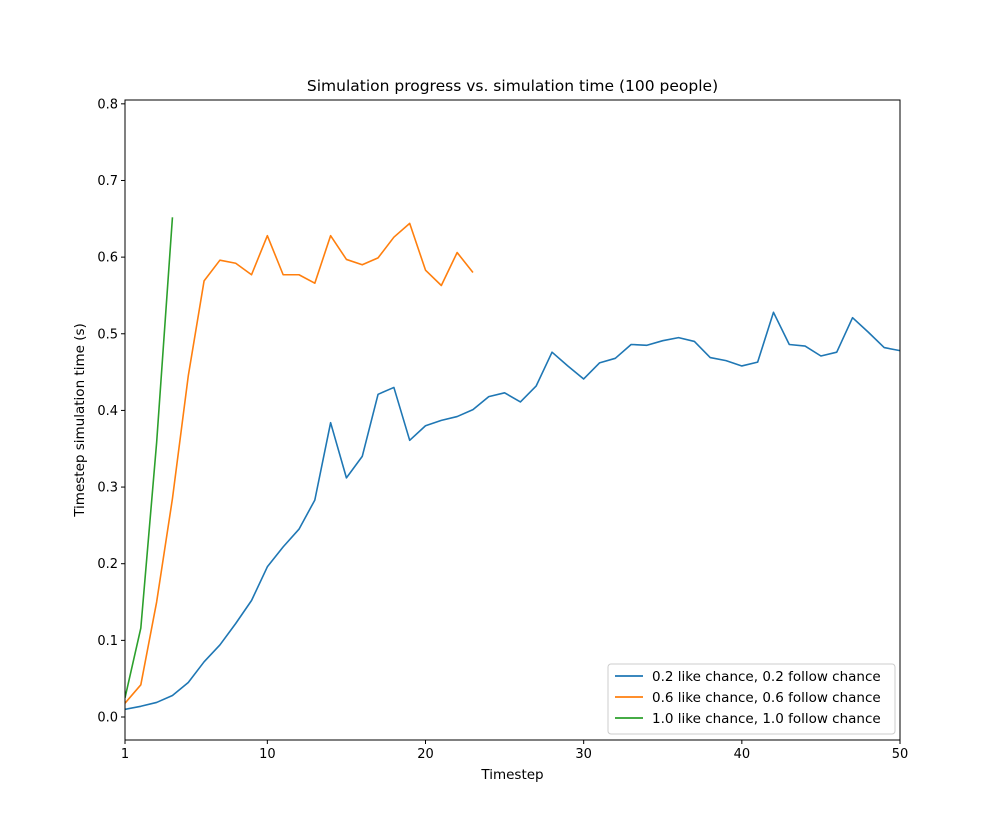  What do you see at coordinates (125, 754) in the screenshot?
I see `x-tick-label: 1` at bounding box center [125, 754].